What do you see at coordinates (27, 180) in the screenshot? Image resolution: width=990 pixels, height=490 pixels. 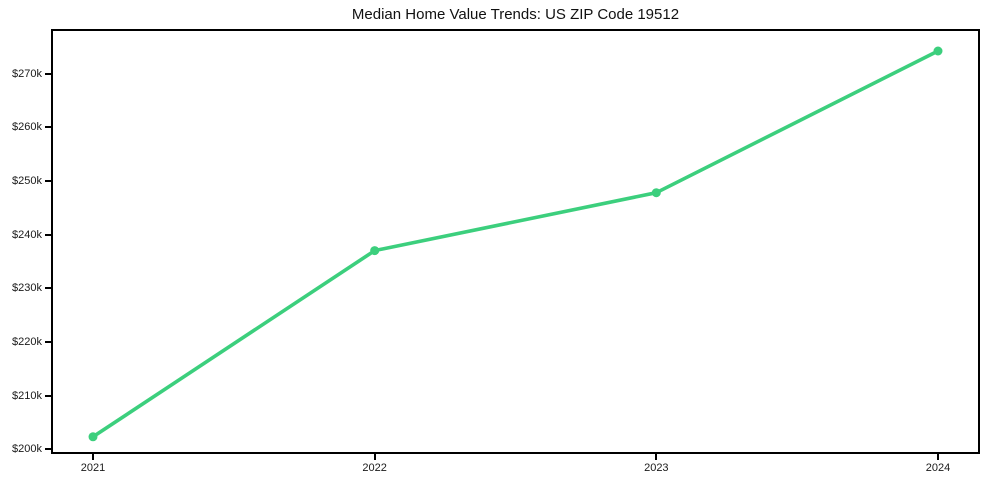 I see `y-tick-label: $250k` at bounding box center [27, 180].